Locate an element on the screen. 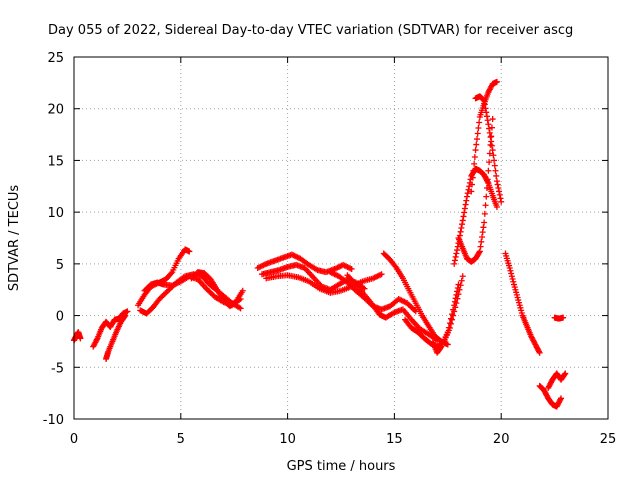 The image size is (640, 480). x-tick-label: 10 is located at coordinates (287, 439).